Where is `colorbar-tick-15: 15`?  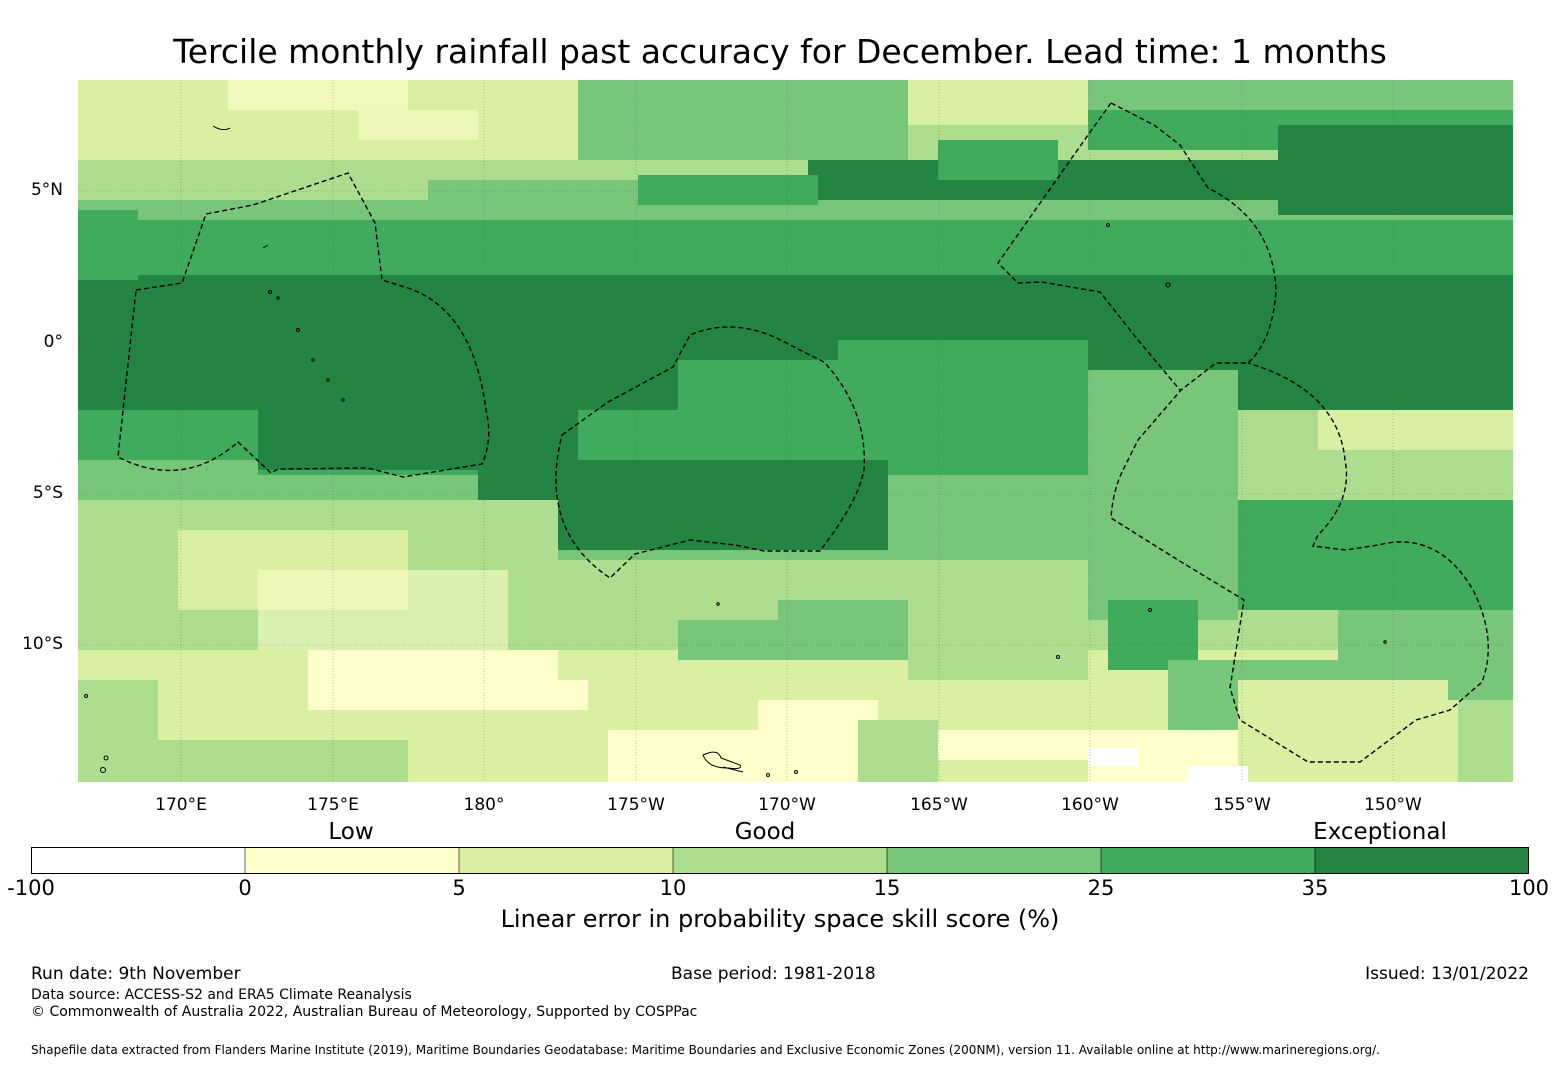
colorbar-tick-15: 15 is located at coordinates (887, 888).